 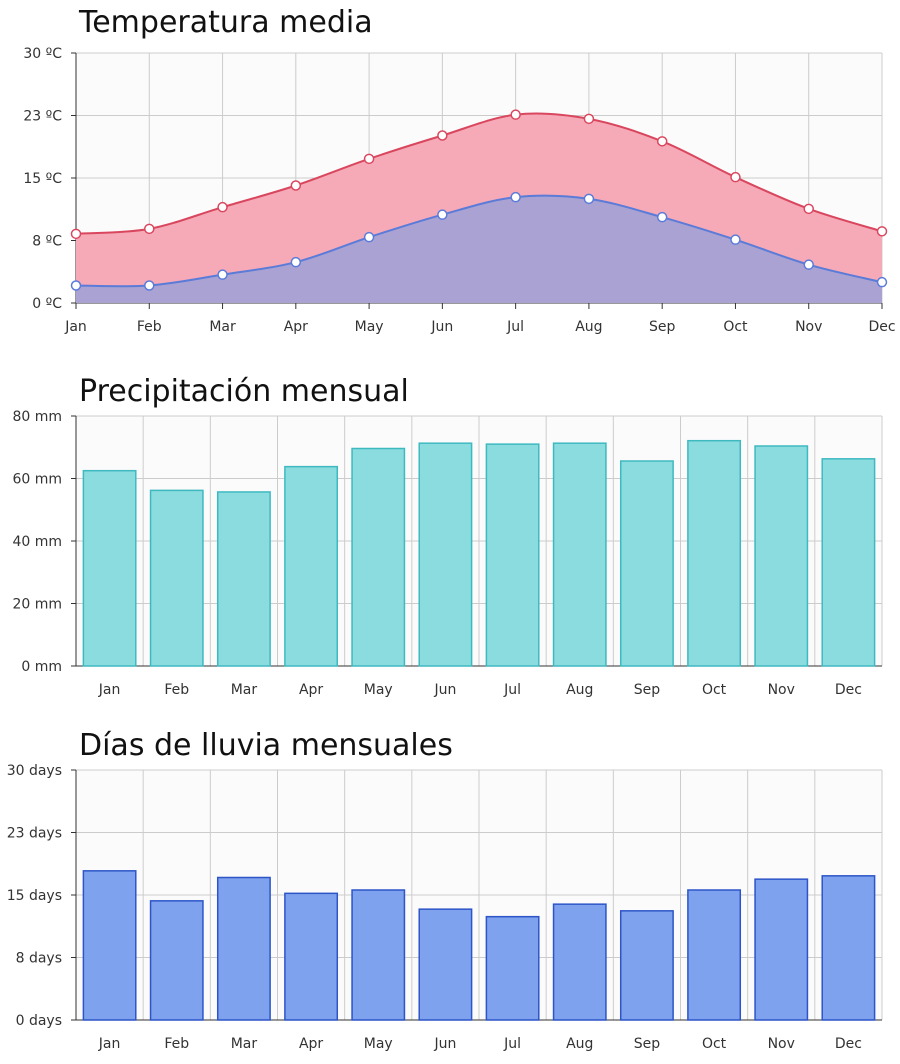 What do you see at coordinates (39, 1021) in the screenshot?
I see `y-tick-label: 0 days` at bounding box center [39, 1021].